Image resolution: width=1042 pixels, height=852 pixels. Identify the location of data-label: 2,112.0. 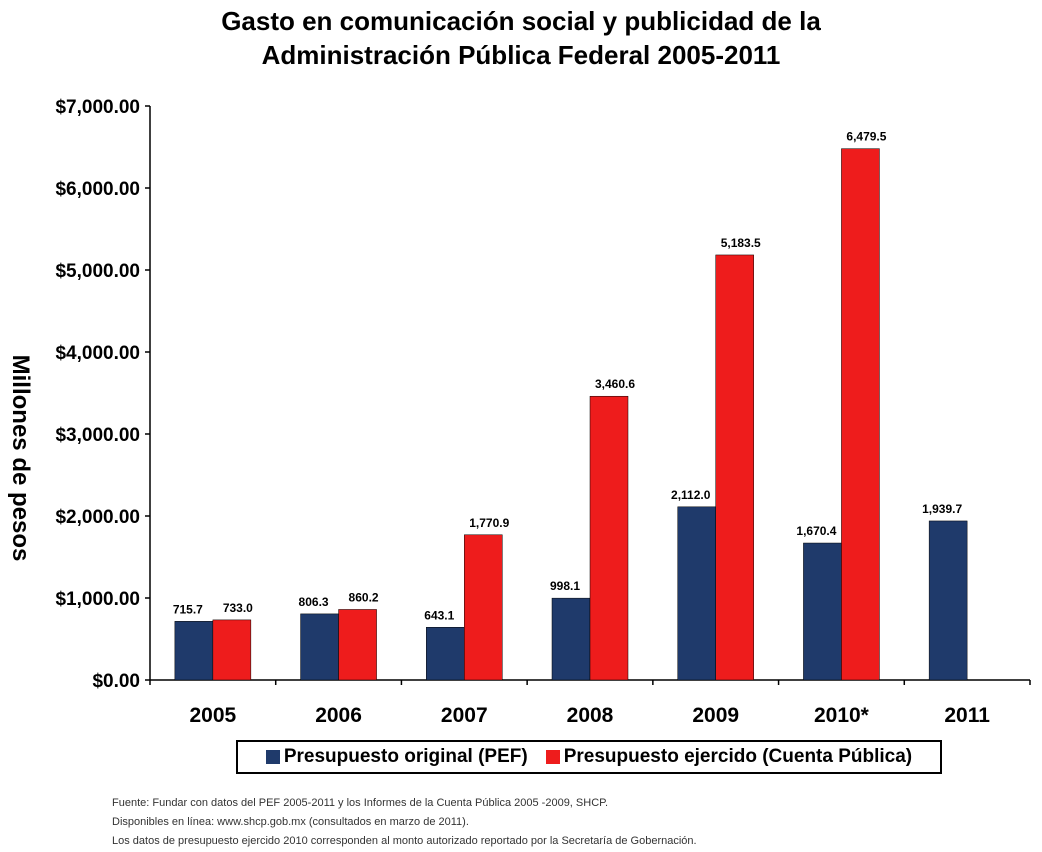
(691, 495).